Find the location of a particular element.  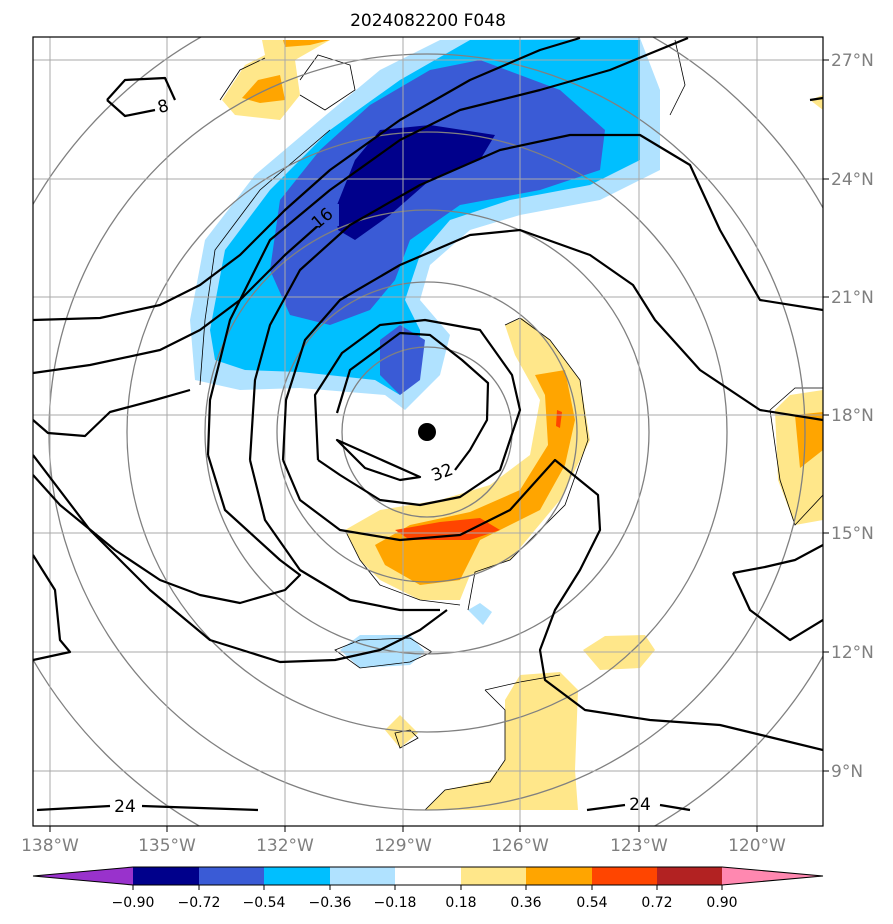

colorbar-label: −0.90 is located at coordinates (133, 903).